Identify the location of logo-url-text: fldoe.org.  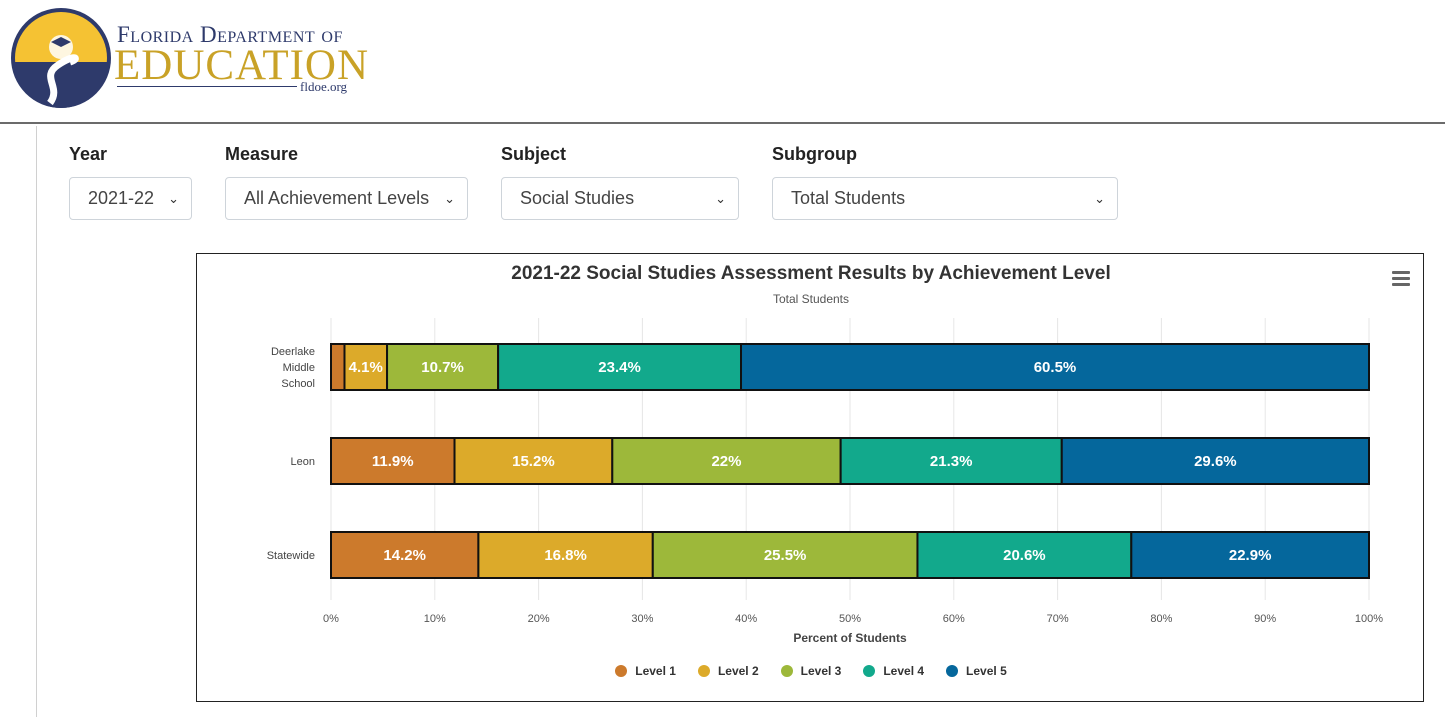
(324, 86).